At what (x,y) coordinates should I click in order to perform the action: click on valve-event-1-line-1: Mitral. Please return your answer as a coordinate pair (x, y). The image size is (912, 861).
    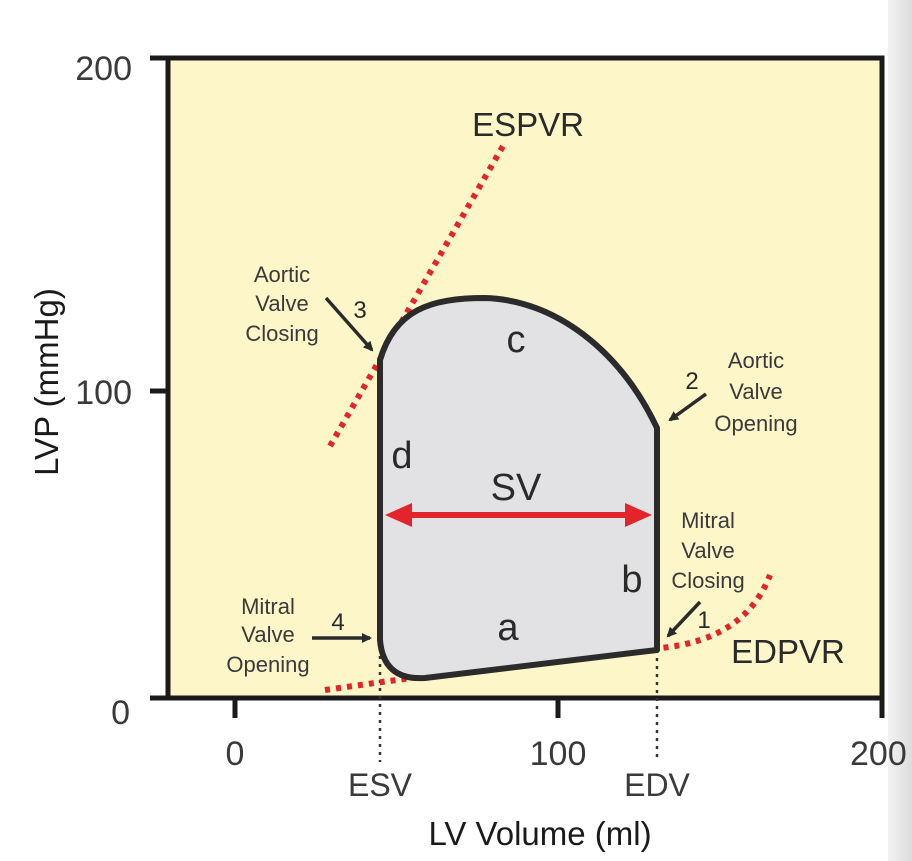
    Looking at the image, I should click on (708, 520).